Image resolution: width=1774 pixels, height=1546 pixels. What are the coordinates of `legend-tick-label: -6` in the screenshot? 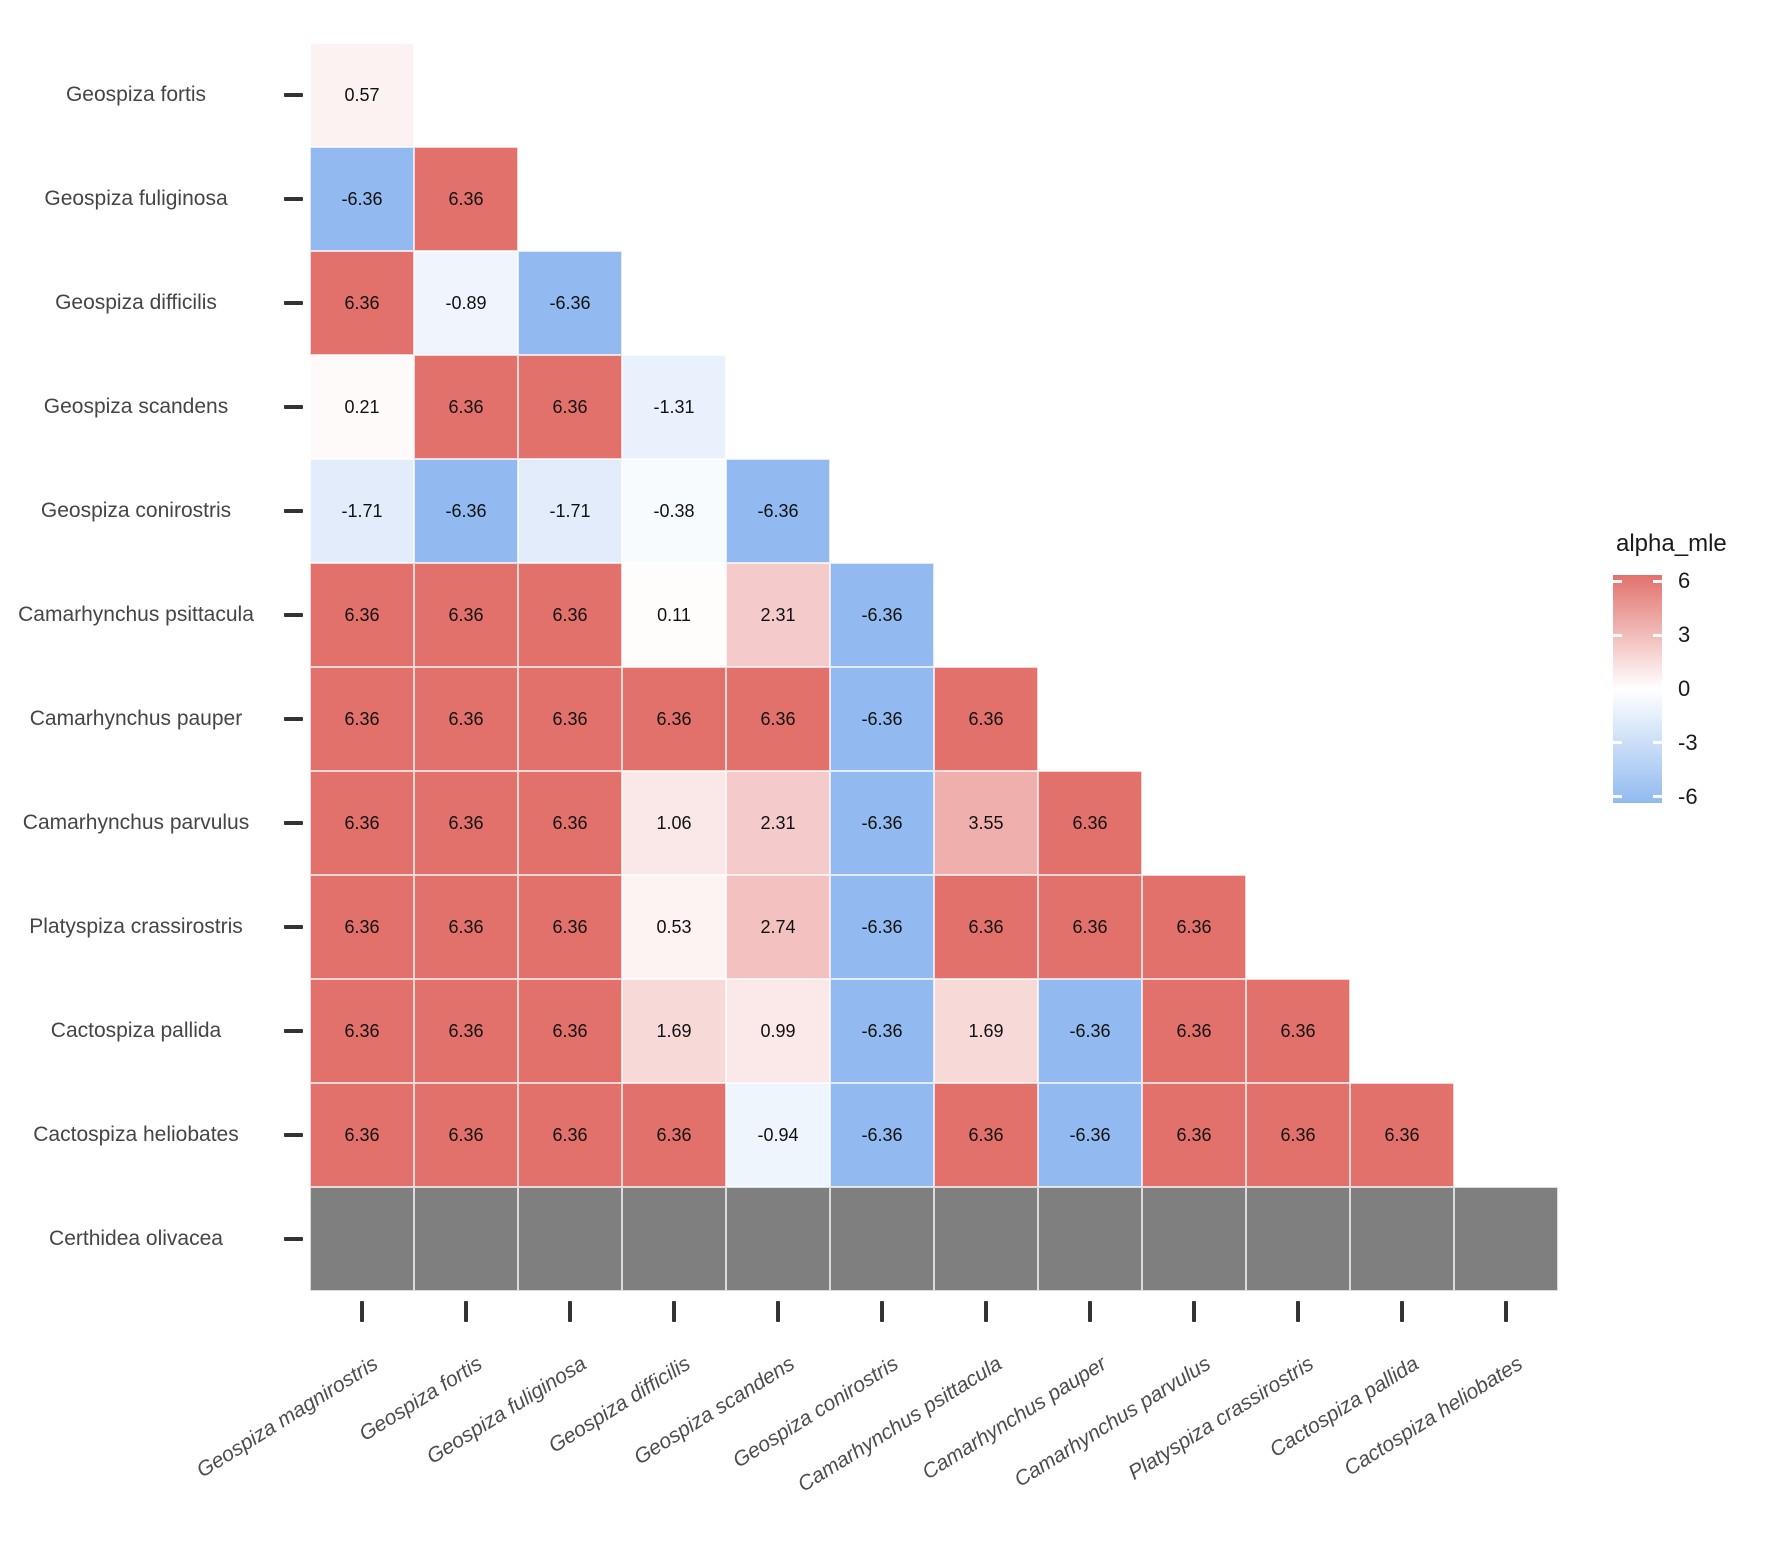 It's located at (1688, 796).